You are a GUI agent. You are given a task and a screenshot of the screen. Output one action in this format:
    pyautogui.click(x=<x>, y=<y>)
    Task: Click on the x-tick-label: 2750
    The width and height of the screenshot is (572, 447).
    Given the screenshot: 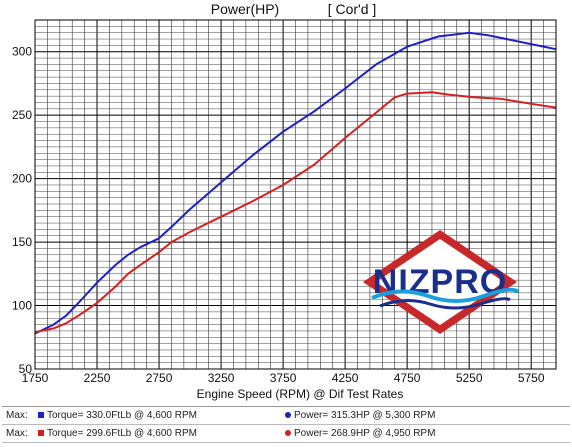 What is the action you would take?
    pyautogui.click(x=159, y=378)
    